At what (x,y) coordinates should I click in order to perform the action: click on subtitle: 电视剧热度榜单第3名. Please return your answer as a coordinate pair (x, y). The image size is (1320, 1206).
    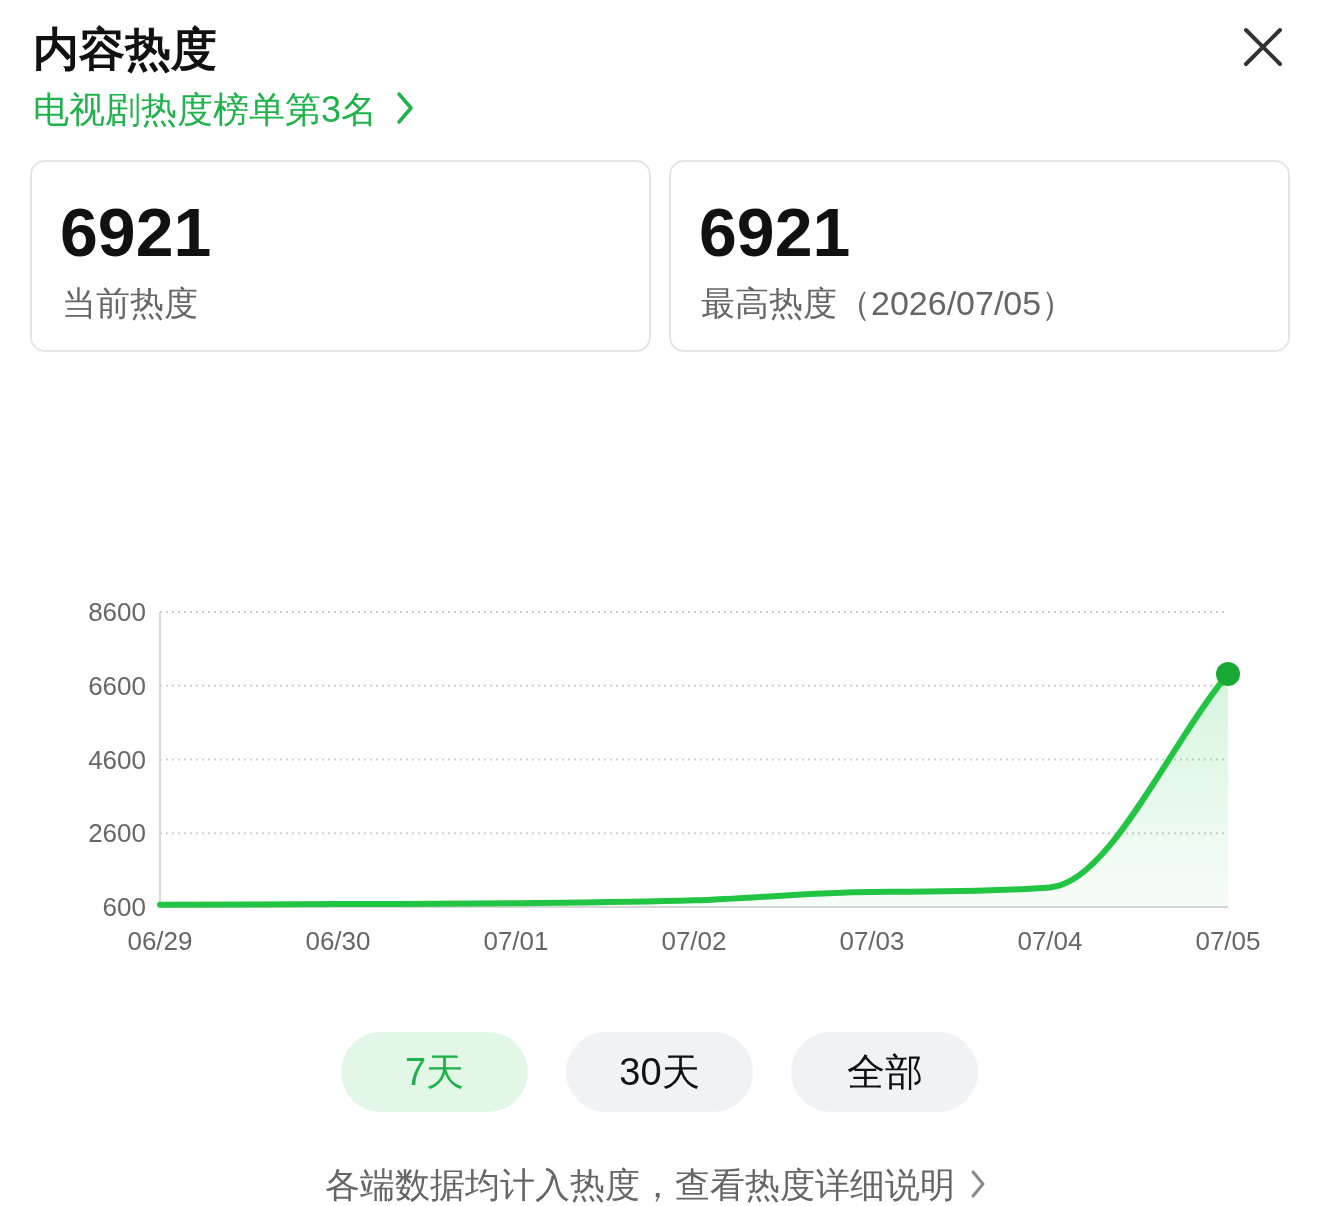
    Looking at the image, I should click on (205, 109).